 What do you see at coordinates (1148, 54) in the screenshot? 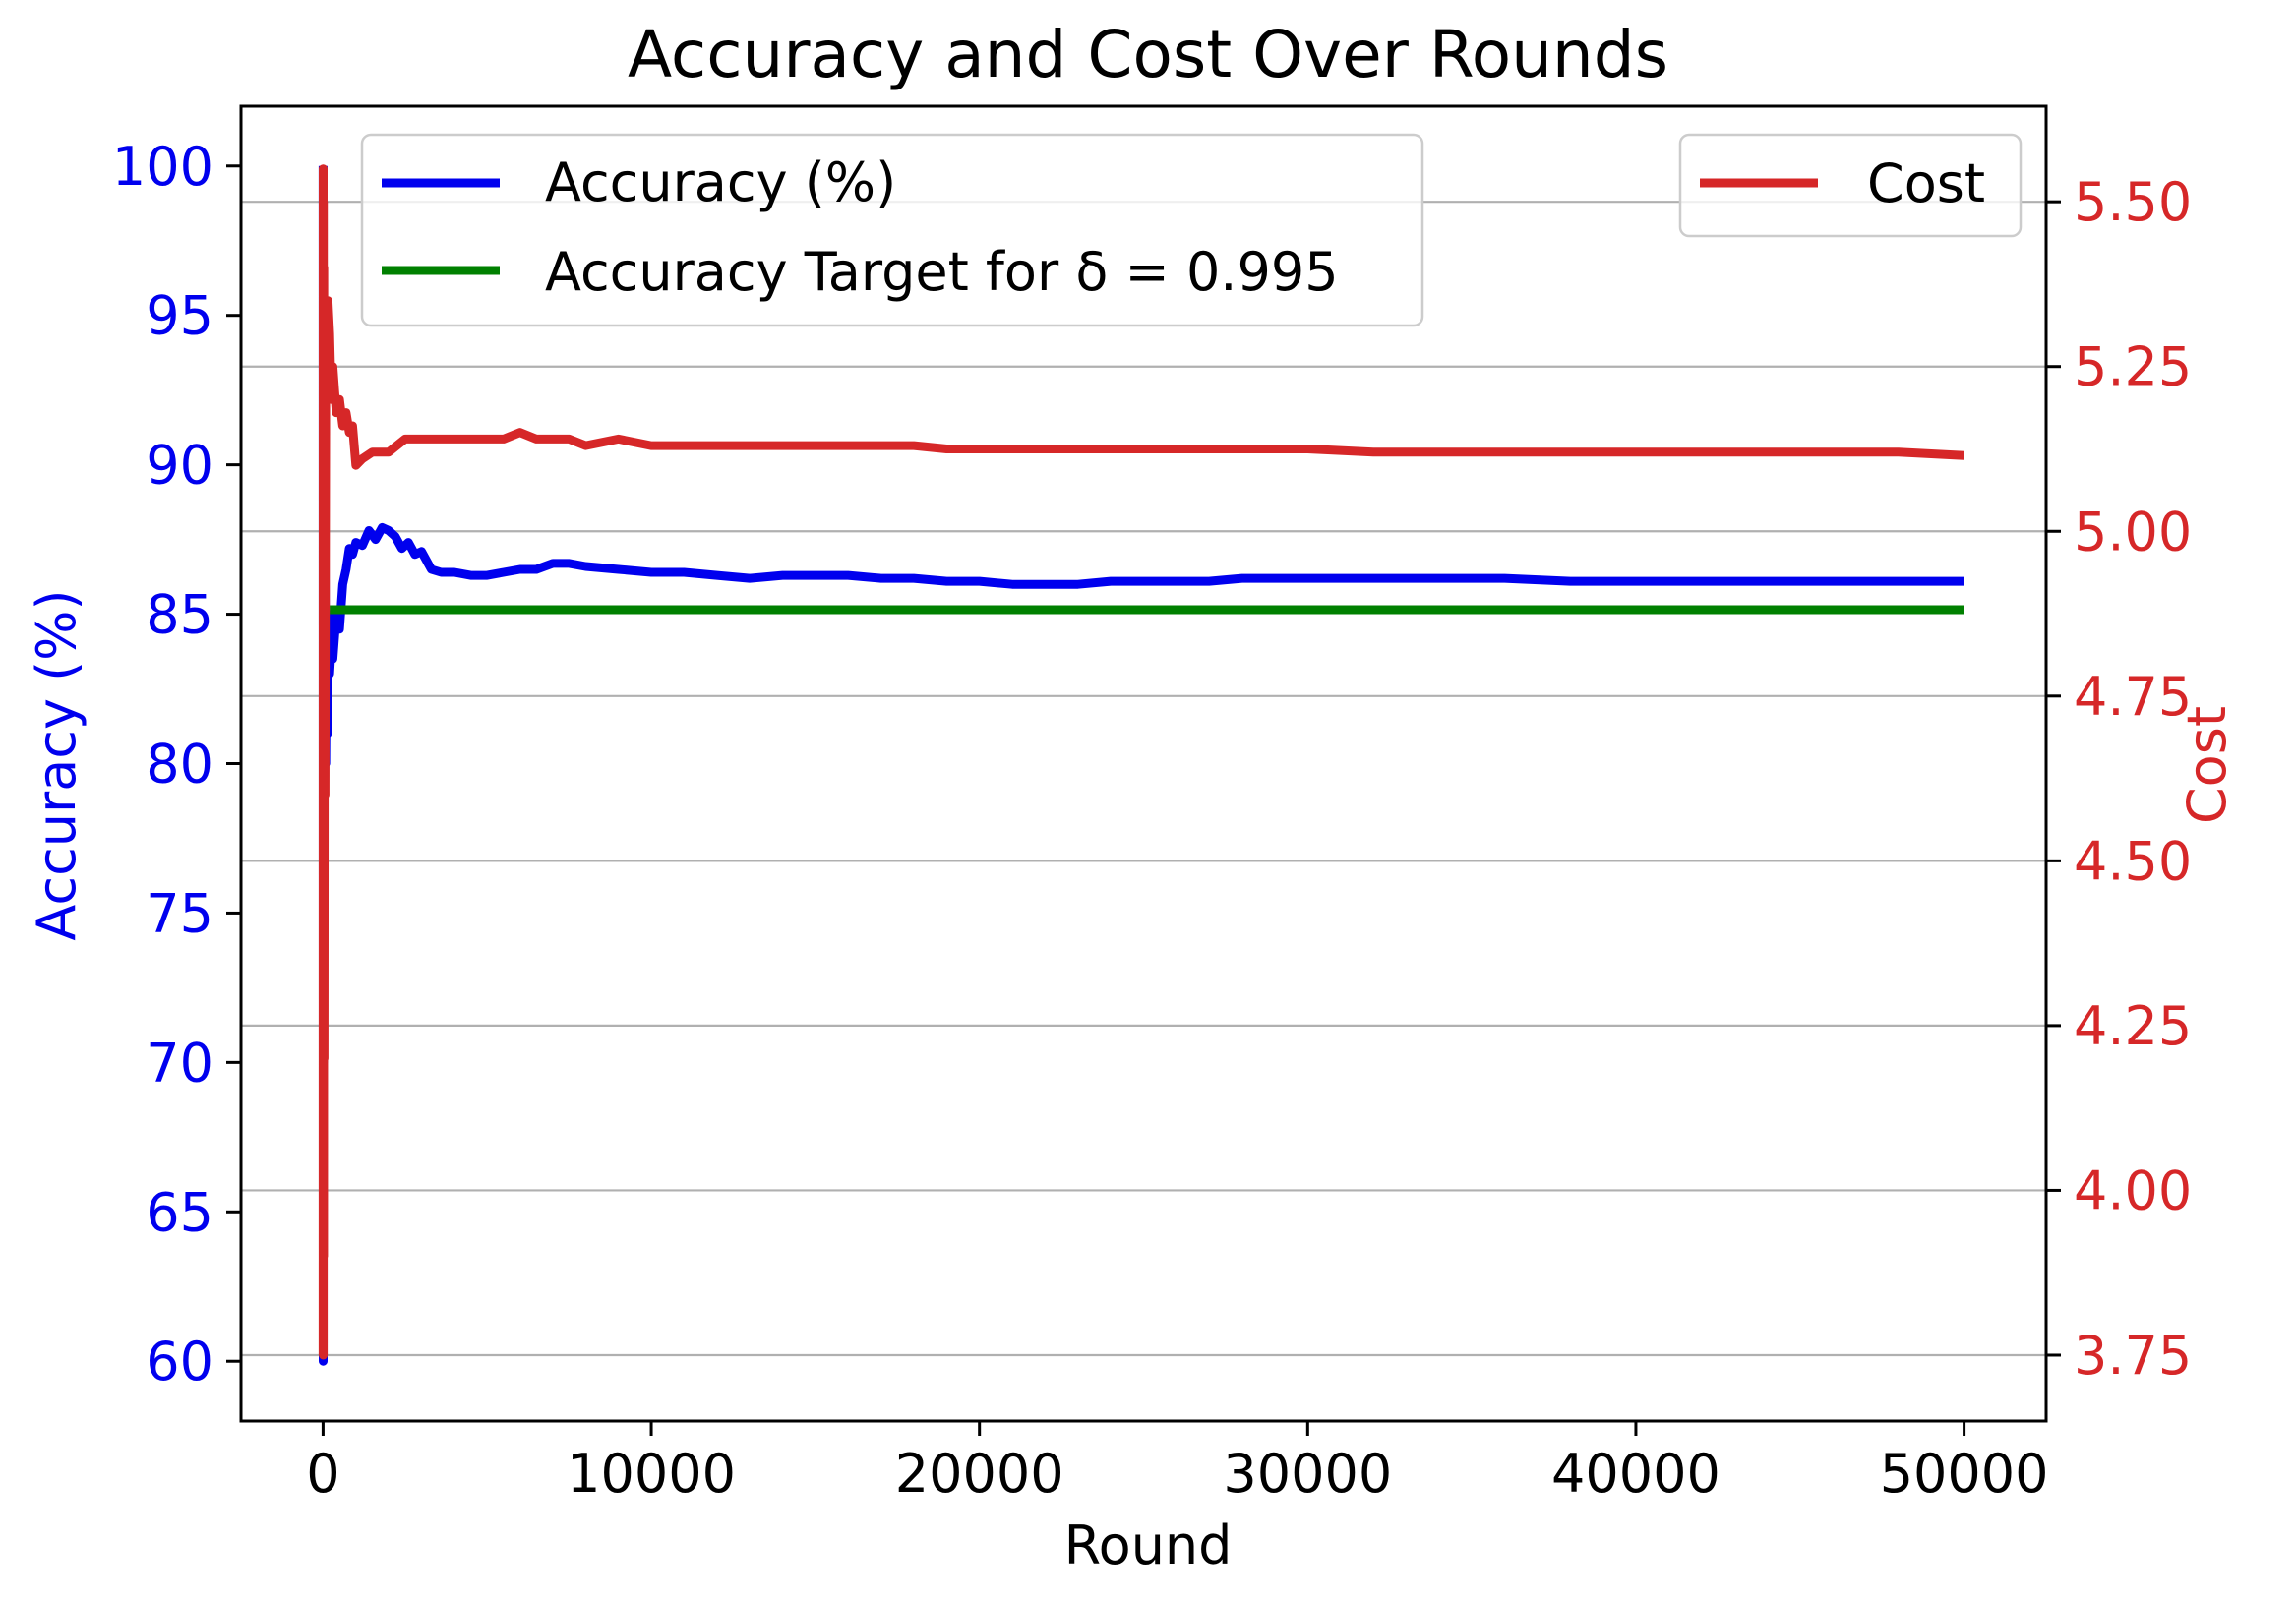
I see `chart-title: Accuracy and Cost Over Rounds` at bounding box center [1148, 54].